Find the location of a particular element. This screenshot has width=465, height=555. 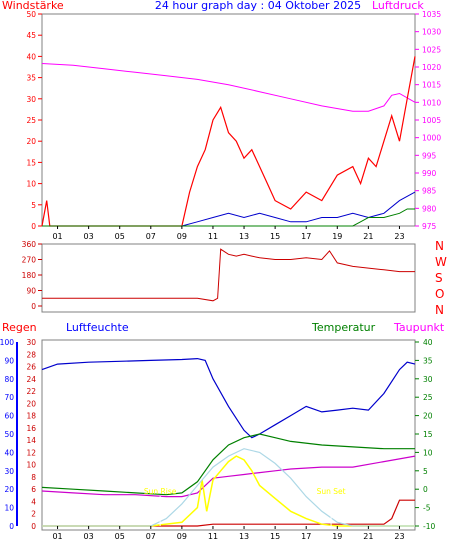

climate-x-label: 19 is located at coordinates (337, 536).